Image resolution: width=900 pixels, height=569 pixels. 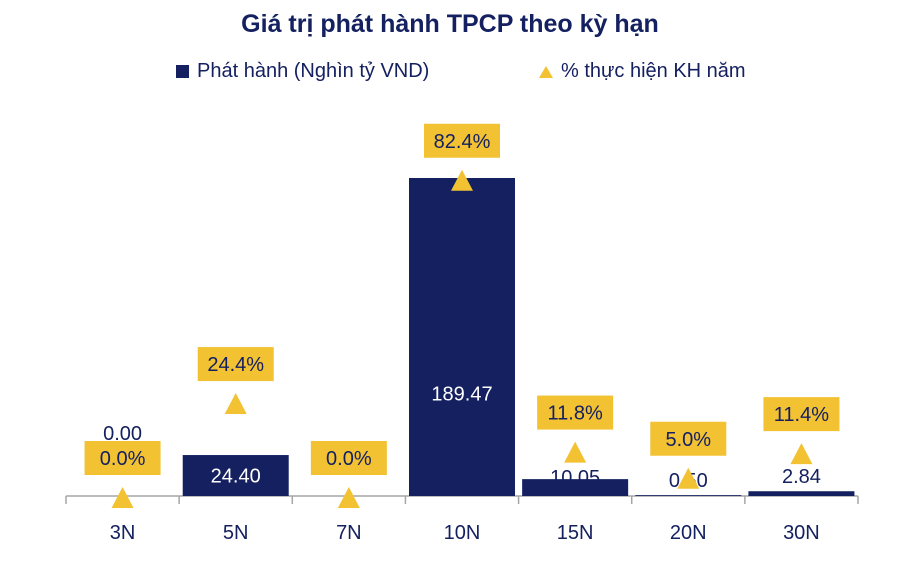 I want to click on bar-value-label: 2.84, so click(x=801, y=477).